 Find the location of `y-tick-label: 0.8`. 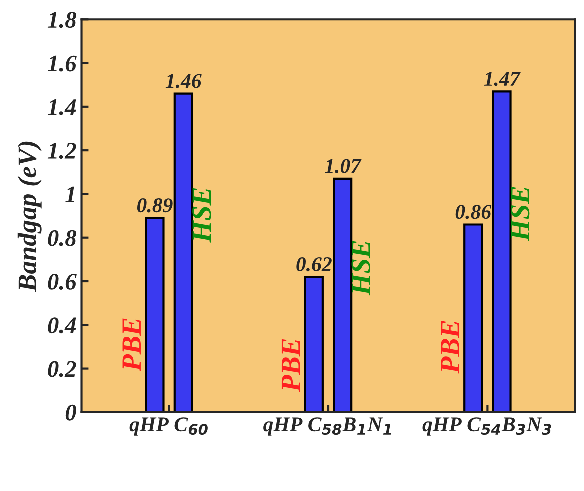

y-tick-label: 0.8 is located at coordinates (62, 238).